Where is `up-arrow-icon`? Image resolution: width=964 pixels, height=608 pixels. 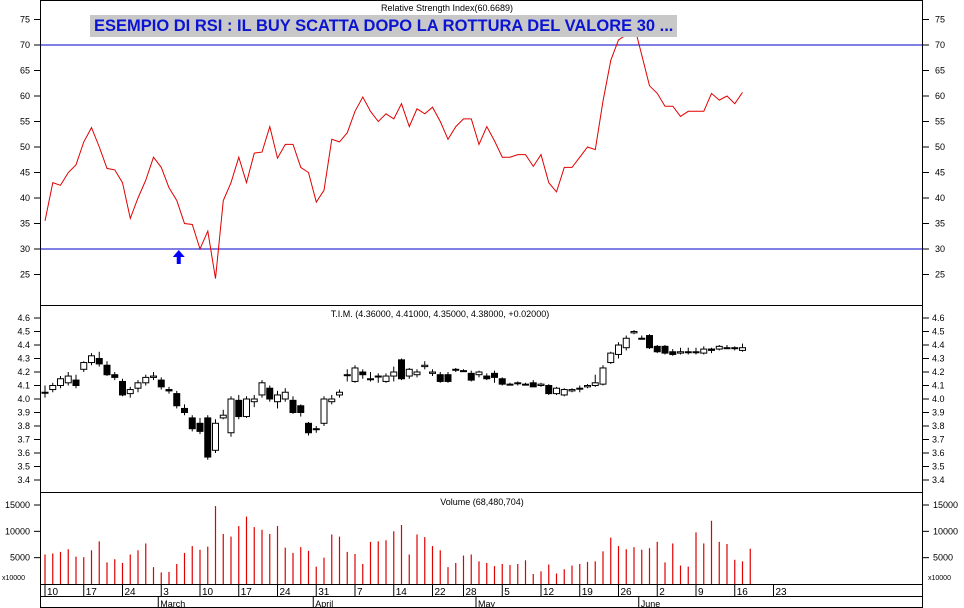 up-arrow-icon is located at coordinates (178, 257).